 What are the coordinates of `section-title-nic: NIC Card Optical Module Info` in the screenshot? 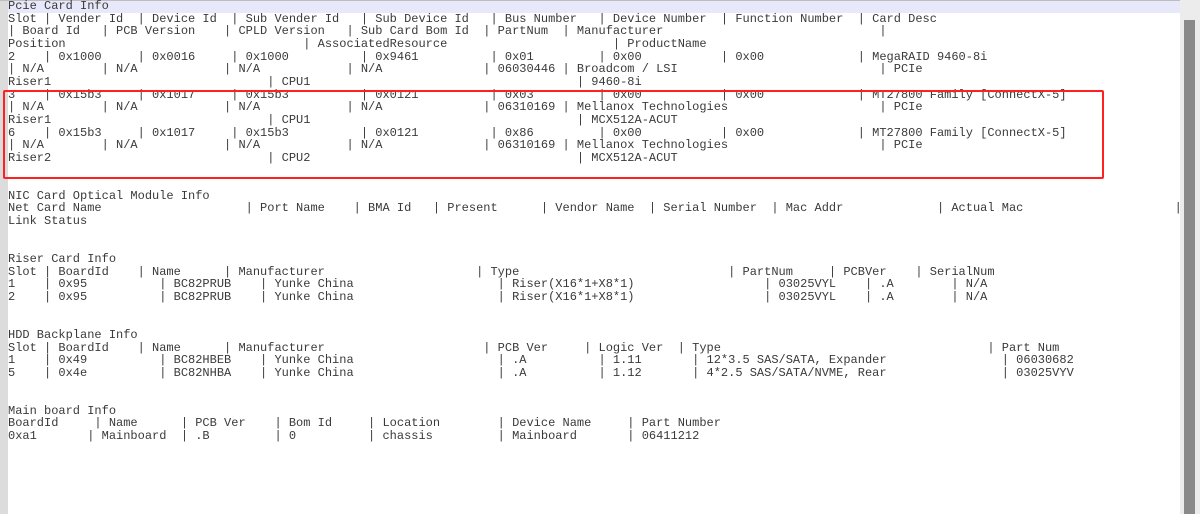 It's located at (109, 195).